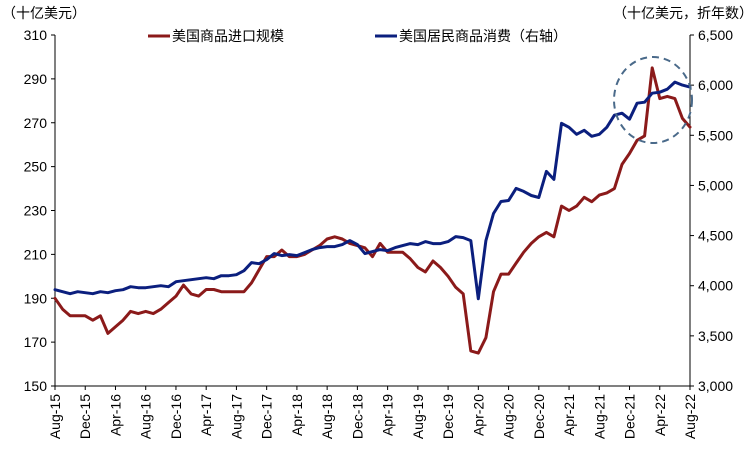  I want to click on left-tick-label: 310, so click(36, 35).